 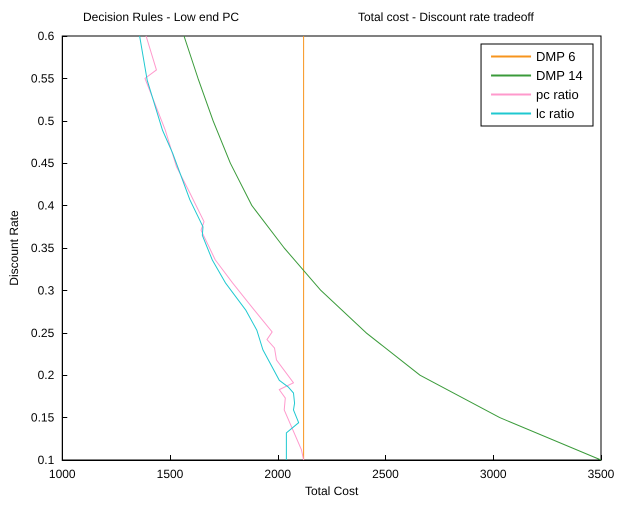 I want to click on x-tick-label: 1000, so click(x=62, y=474).